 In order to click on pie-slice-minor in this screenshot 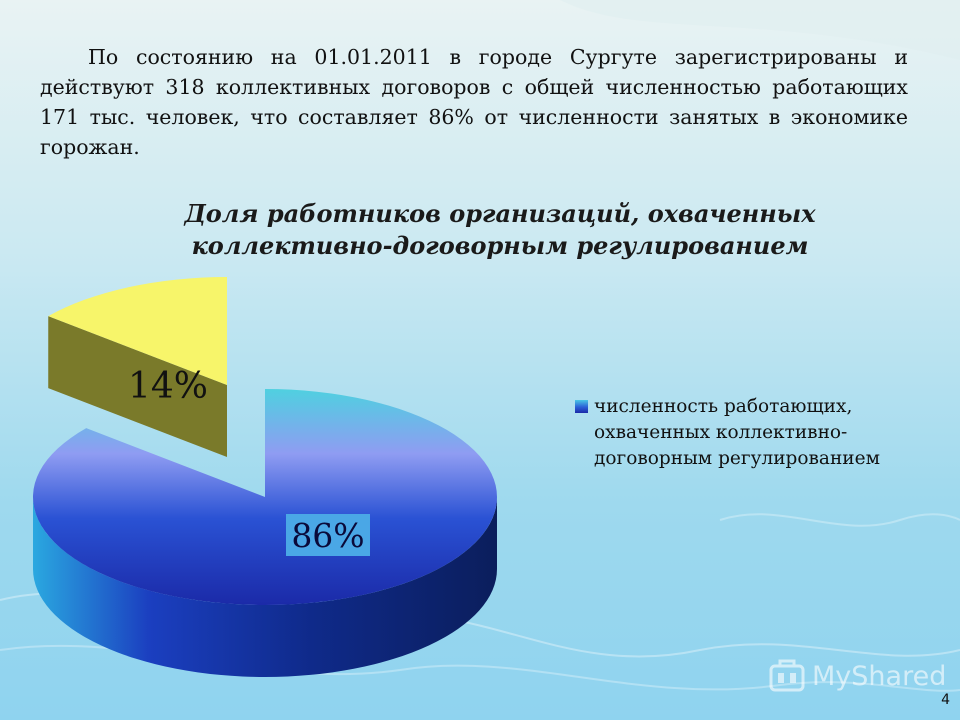, I will do `click(137, 331)`.